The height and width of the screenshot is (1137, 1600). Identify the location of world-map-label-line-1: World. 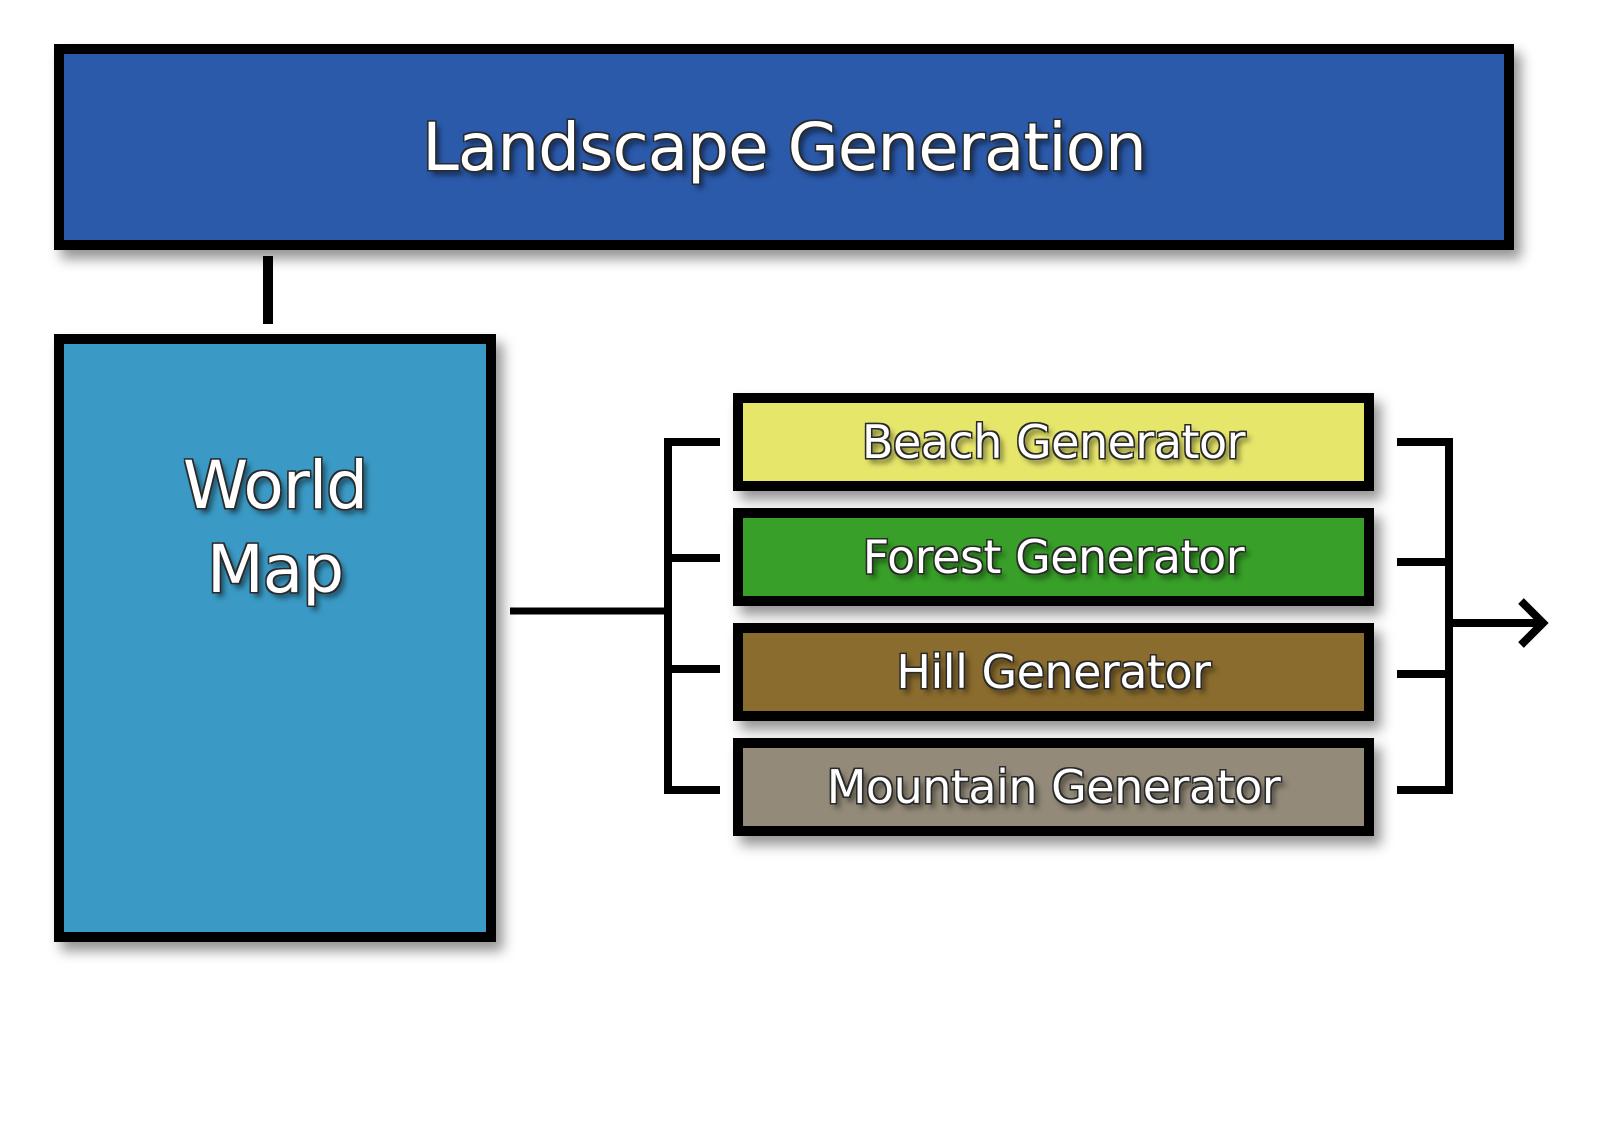
(275, 485).